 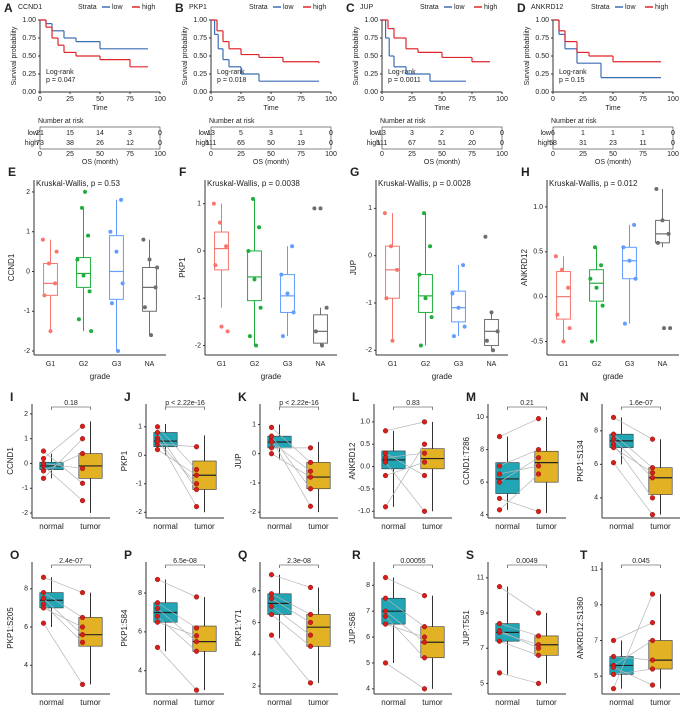 What do you see at coordinates (364, 511) in the screenshot?
I see `y-tick-label: -1.0` at bounding box center [364, 511].